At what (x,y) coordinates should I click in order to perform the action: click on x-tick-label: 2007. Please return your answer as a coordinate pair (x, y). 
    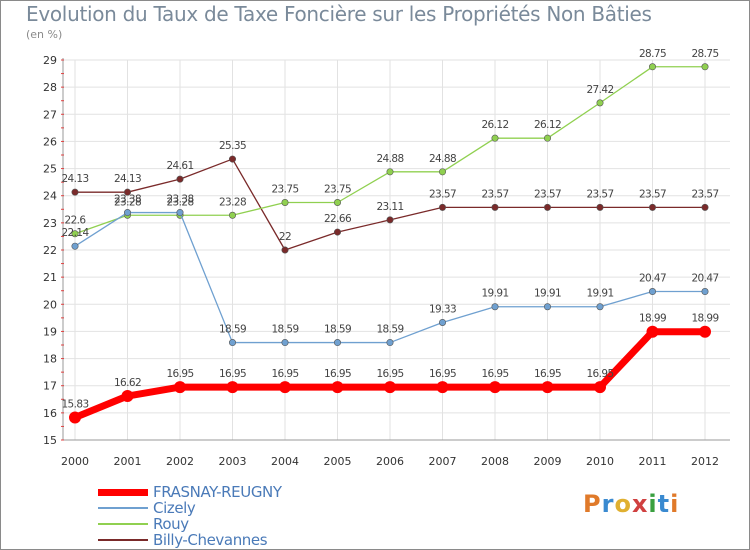
    Looking at the image, I should click on (443, 461).